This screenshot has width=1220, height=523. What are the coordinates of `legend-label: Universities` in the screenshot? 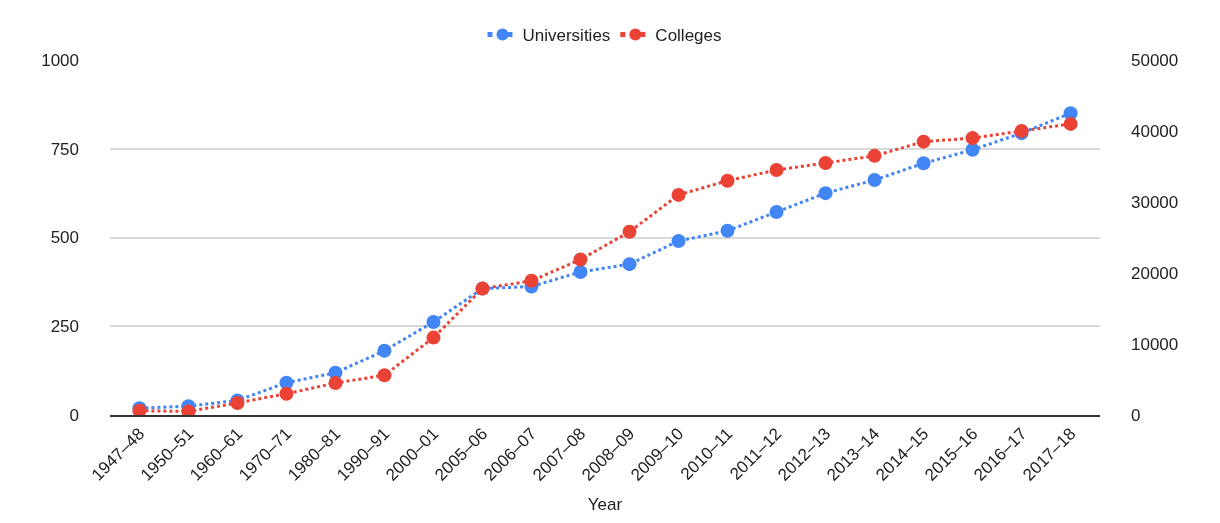 It's located at (566, 36).